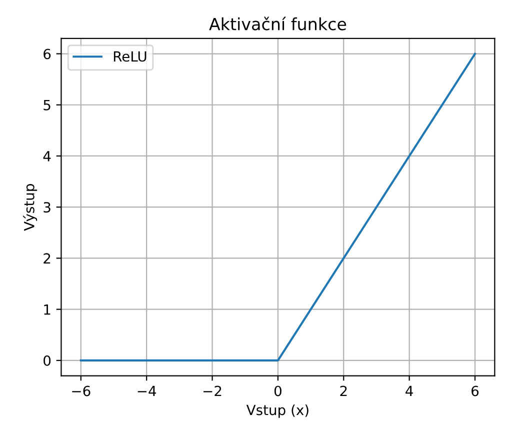 This screenshot has height=427, width=510. Describe the element at coordinates (47, 54) in the screenshot. I see `y-tick-label: 6` at that location.